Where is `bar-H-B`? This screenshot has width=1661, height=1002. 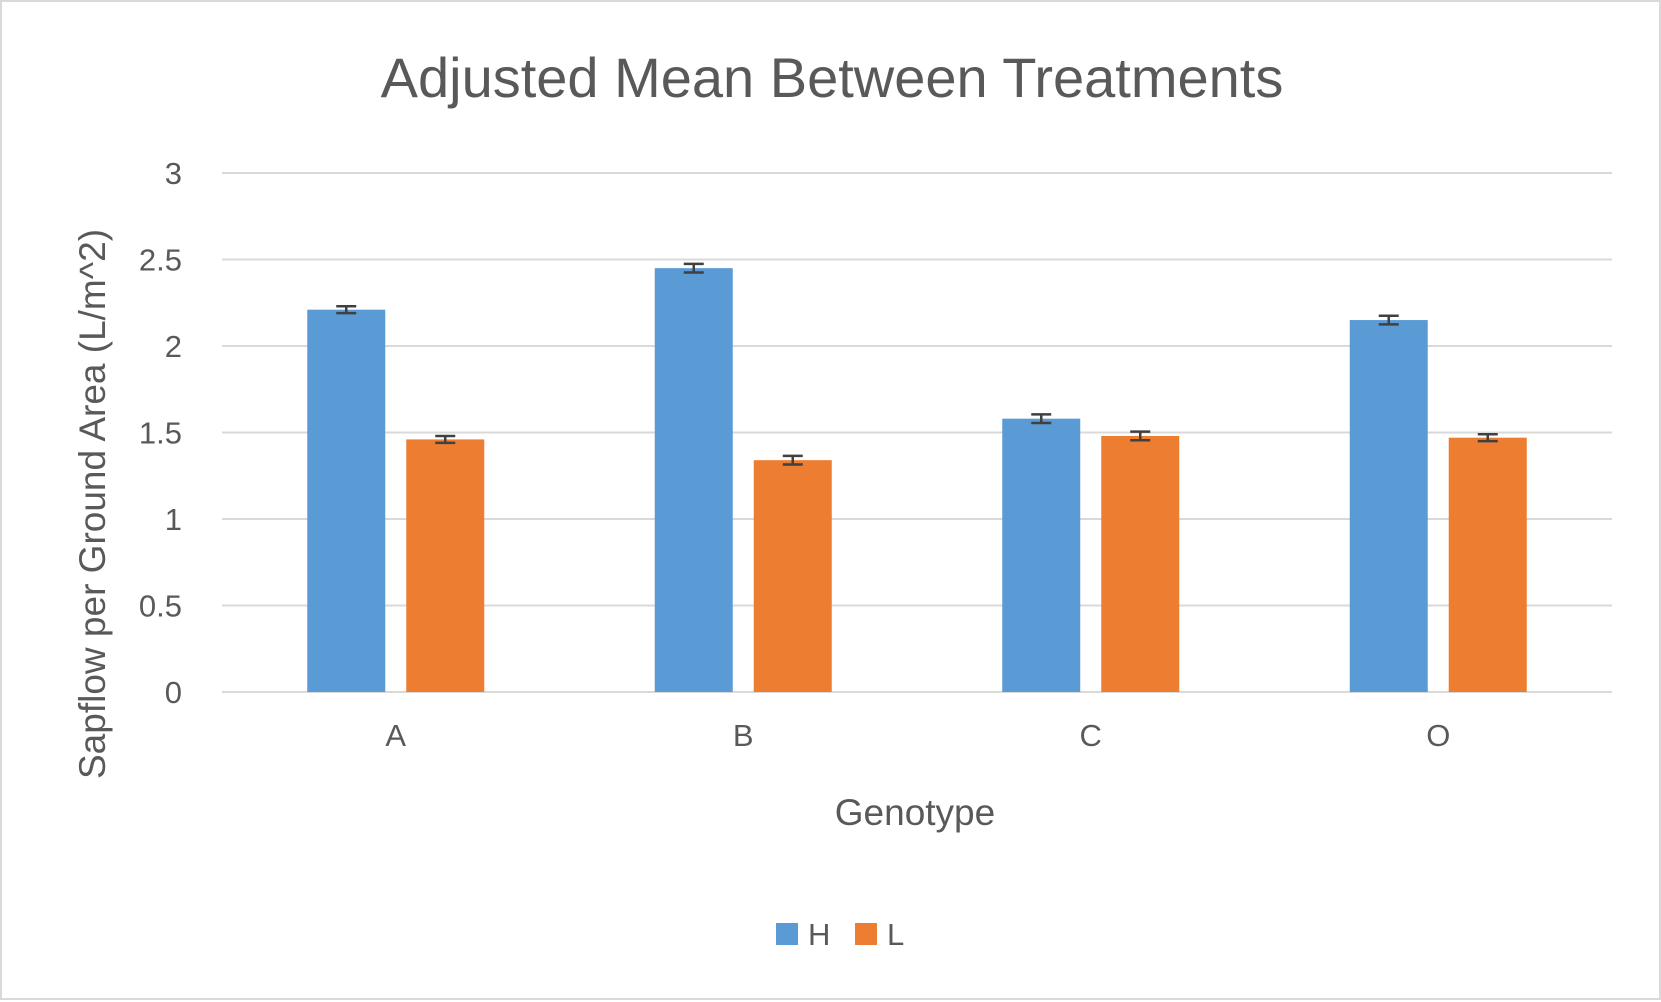
bar-H-B is located at coordinates (693, 480).